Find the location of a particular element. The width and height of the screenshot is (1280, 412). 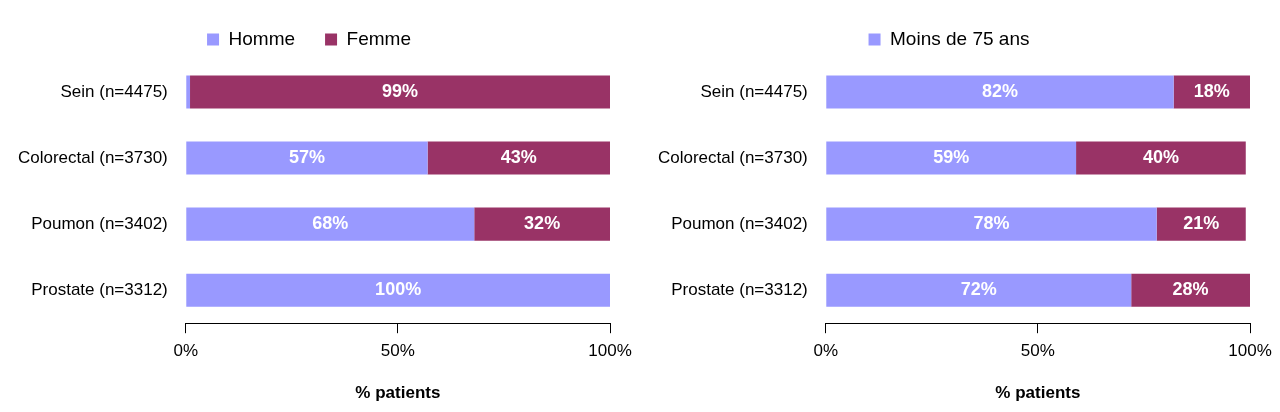

legend-label: Homme is located at coordinates (262, 38).